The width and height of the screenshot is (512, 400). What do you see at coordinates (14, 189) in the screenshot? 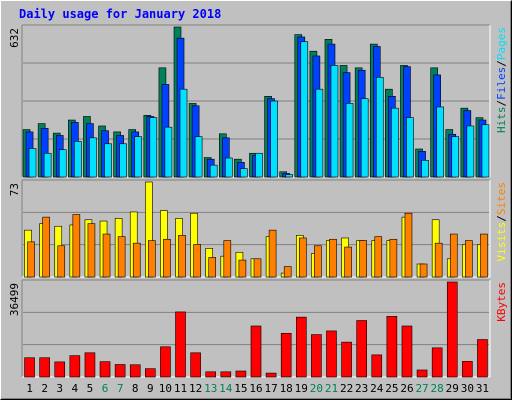
I see `y-axis-max-label: 73` at bounding box center [14, 189].